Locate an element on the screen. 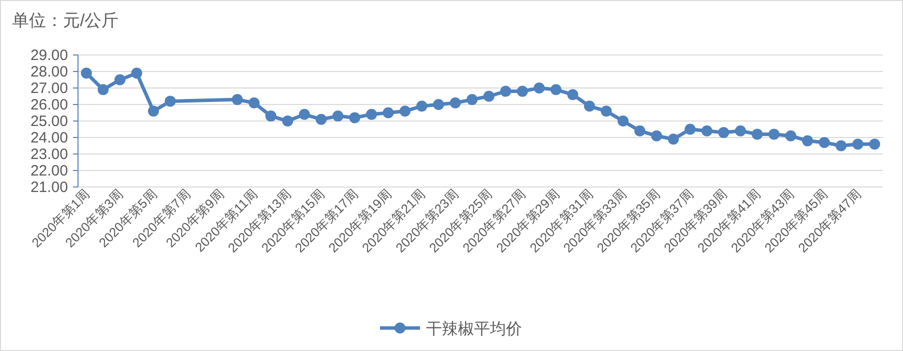  y-tick-label: 21.00 is located at coordinates (49, 187).